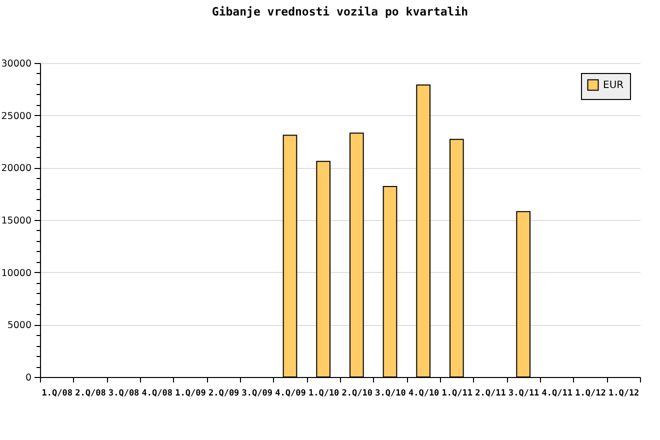 Image resolution: width=660 pixels, height=440 pixels. I want to click on x-tick-label: 1.Q/08, so click(57, 393).